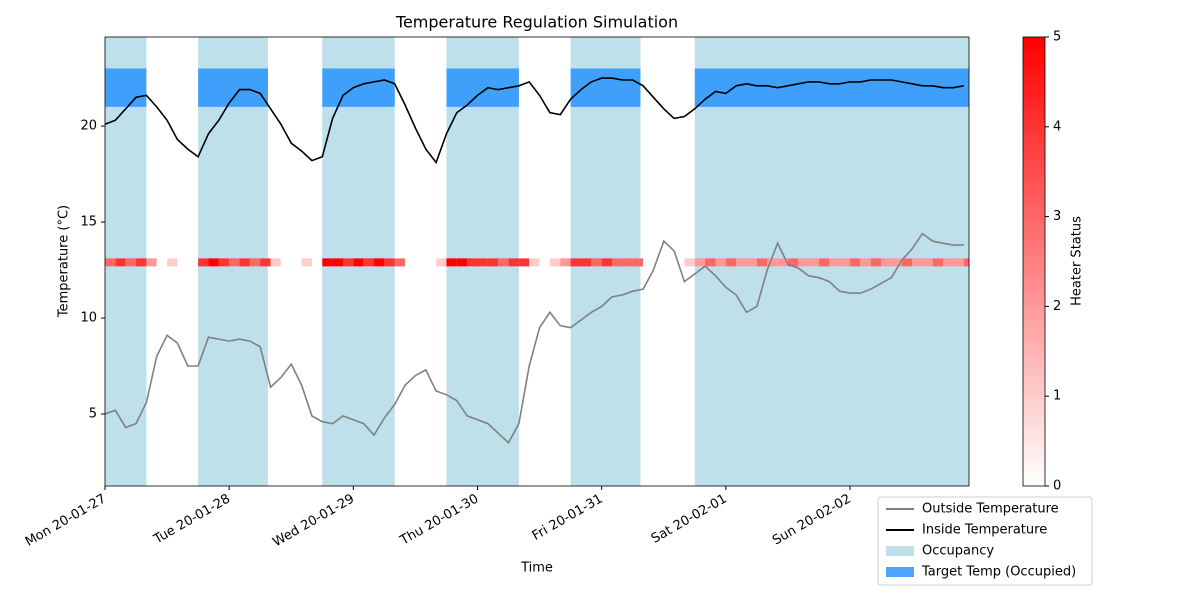 The width and height of the screenshot is (1200, 604). I want to click on colorbar-tick-label: 0, so click(1057, 486).